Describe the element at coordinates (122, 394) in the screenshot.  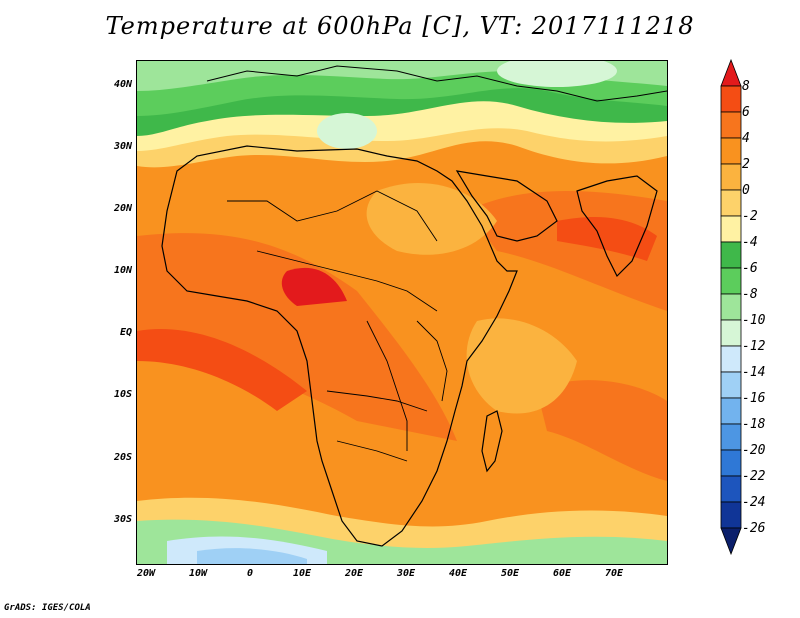
I see `lat-label-10s: 10S` at that location.